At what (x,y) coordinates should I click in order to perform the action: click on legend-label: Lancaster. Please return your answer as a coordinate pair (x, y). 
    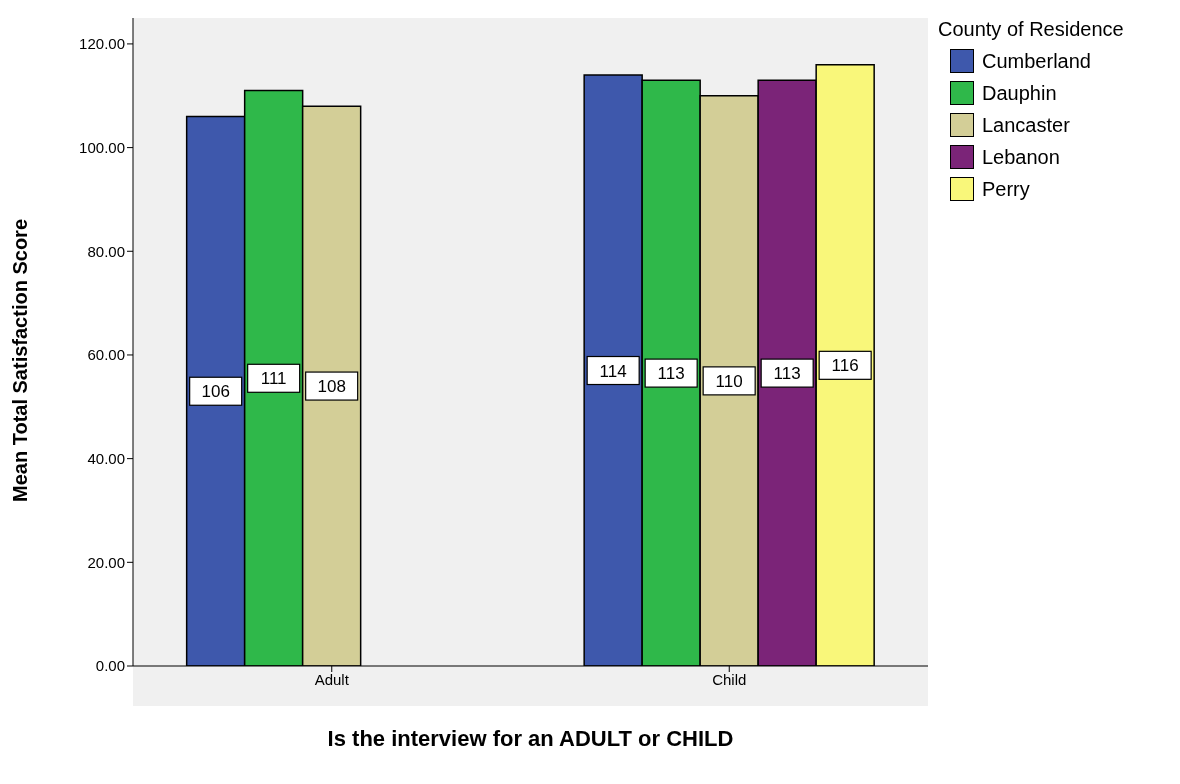
    Looking at the image, I should click on (1026, 125).